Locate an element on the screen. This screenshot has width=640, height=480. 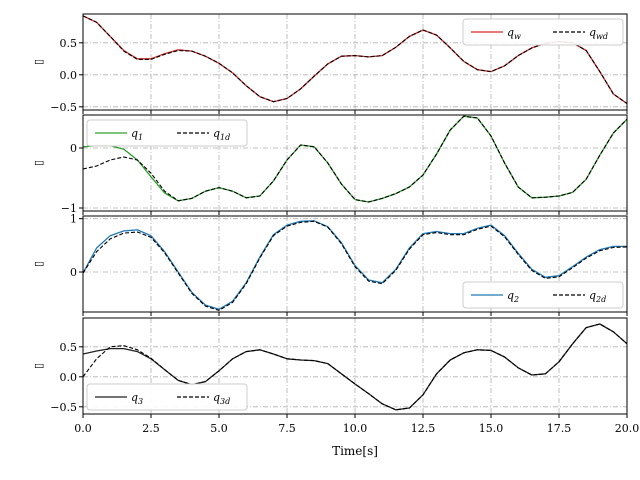
x-axis-label: Time[s] is located at coordinates (355, 451).